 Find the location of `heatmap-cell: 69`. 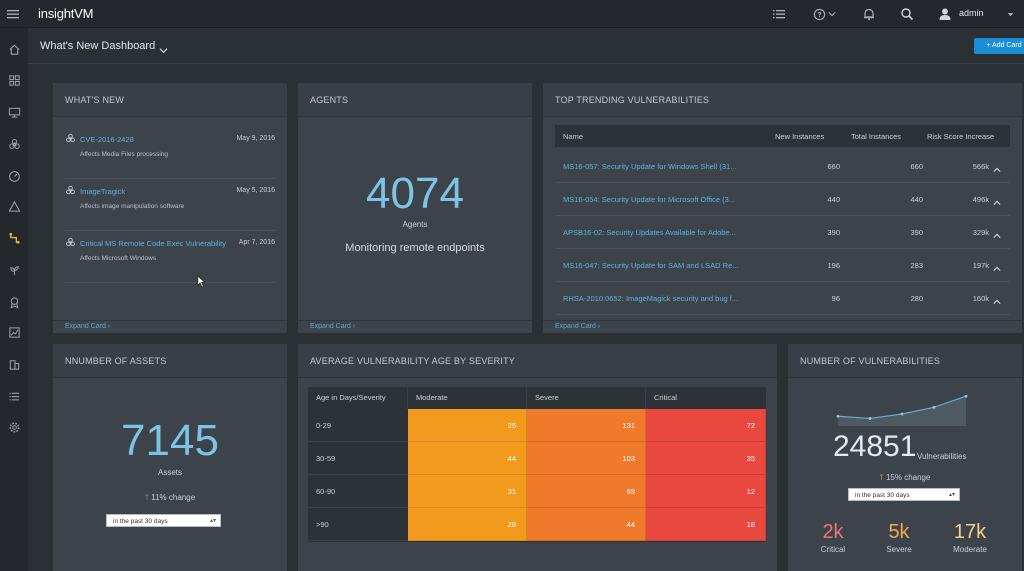

heatmap-cell: 69 is located at coordinates (586, 491).